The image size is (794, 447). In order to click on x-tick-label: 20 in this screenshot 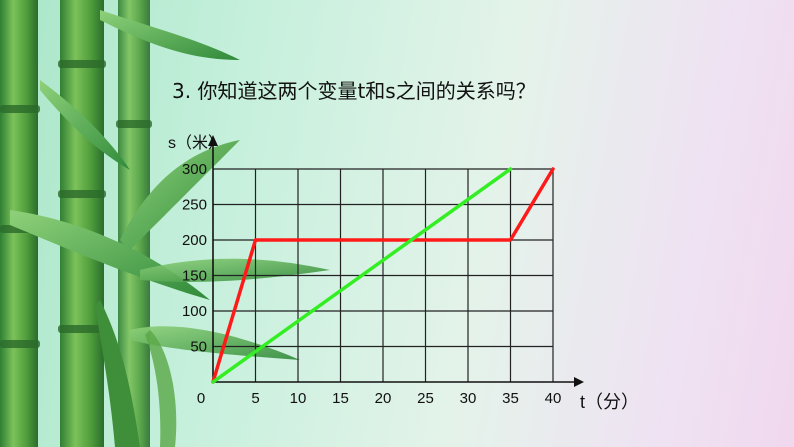, I will do `click(383, 398)`.